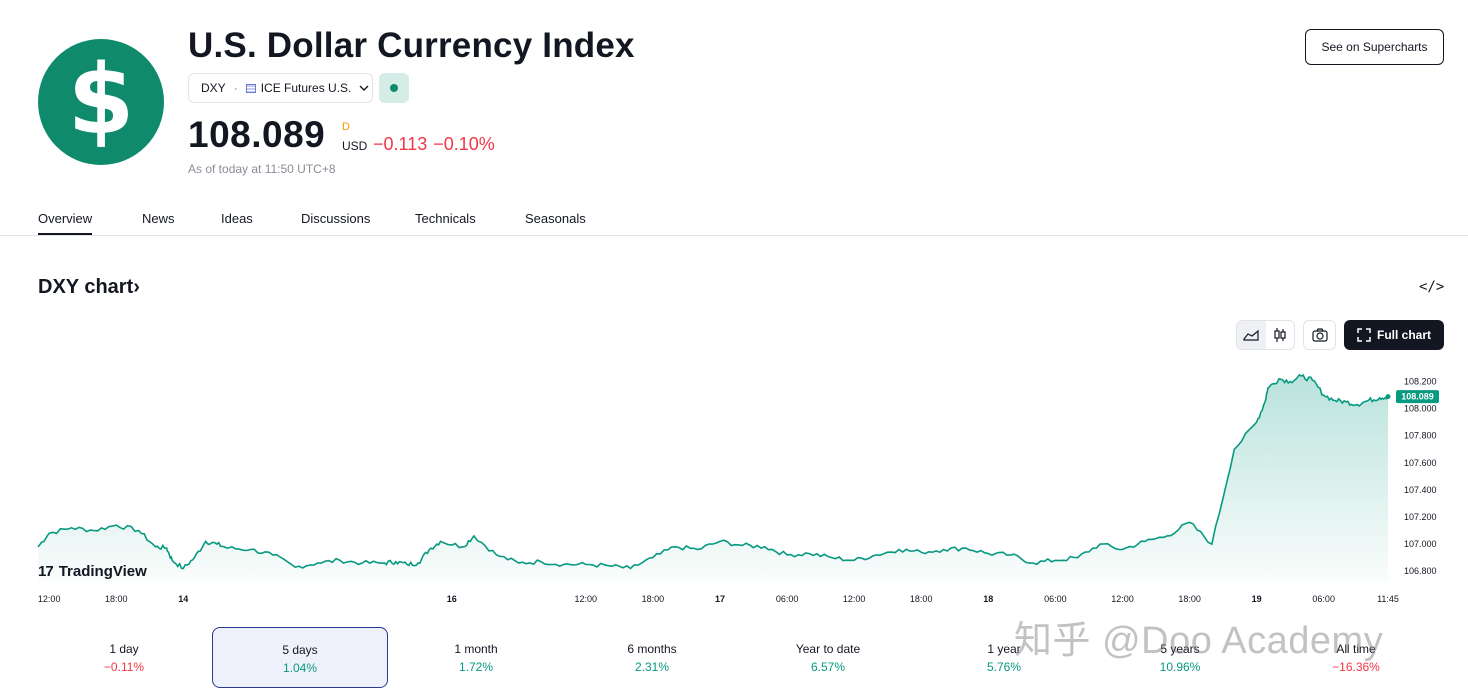 The width and height of the screenshot is (1468, 699). Describe the element at coordinates (652, 657) in the screenshot. I see `period-6-months: 6 months 2.31%` at that location.